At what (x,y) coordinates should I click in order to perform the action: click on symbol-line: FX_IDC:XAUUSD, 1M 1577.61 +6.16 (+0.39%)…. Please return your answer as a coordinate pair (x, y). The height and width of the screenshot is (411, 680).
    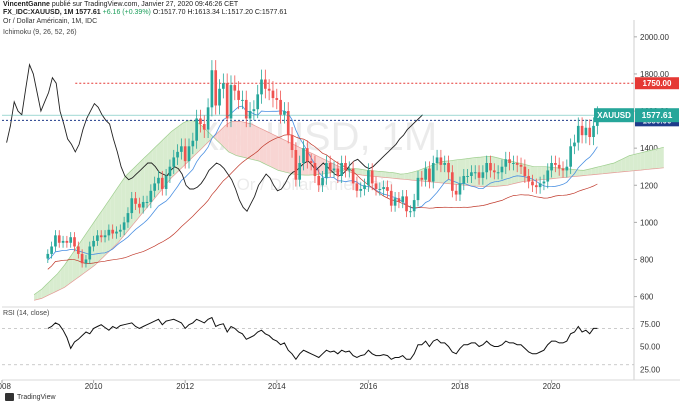
    Looking at the image, I should click on (145, 12).